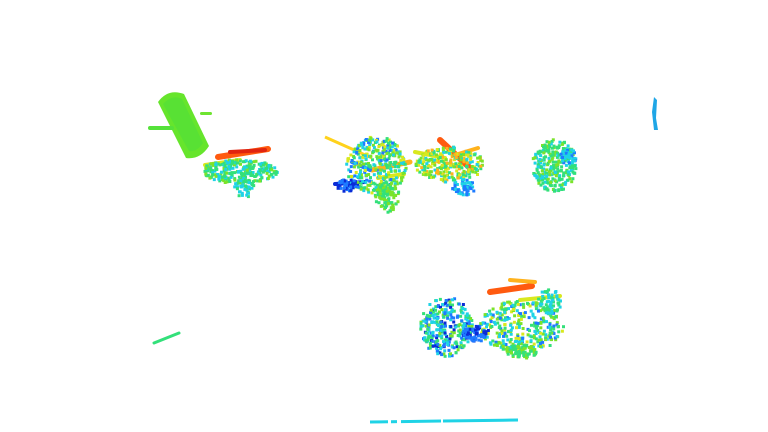 The width and height of the screenshot is (768, 432). What do you see at coordinates (180, 125) in the screenshot?
I see `cluster-bin-object` at bounding box center [180, 125].